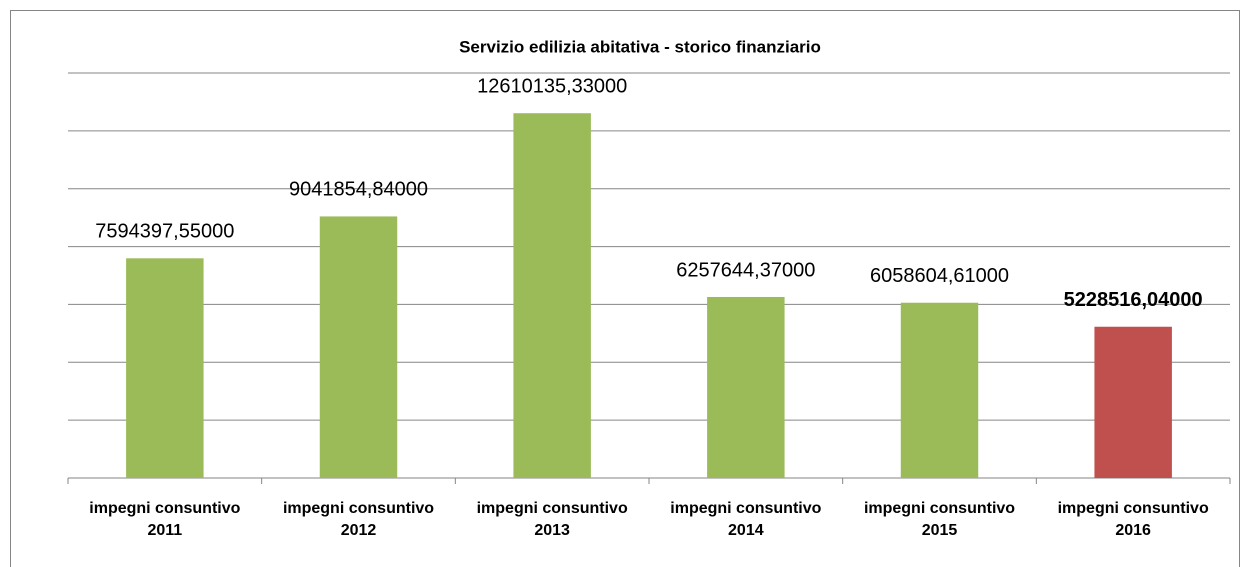  I want to click on data-label: 5228516,04000, so click(1133, 300).